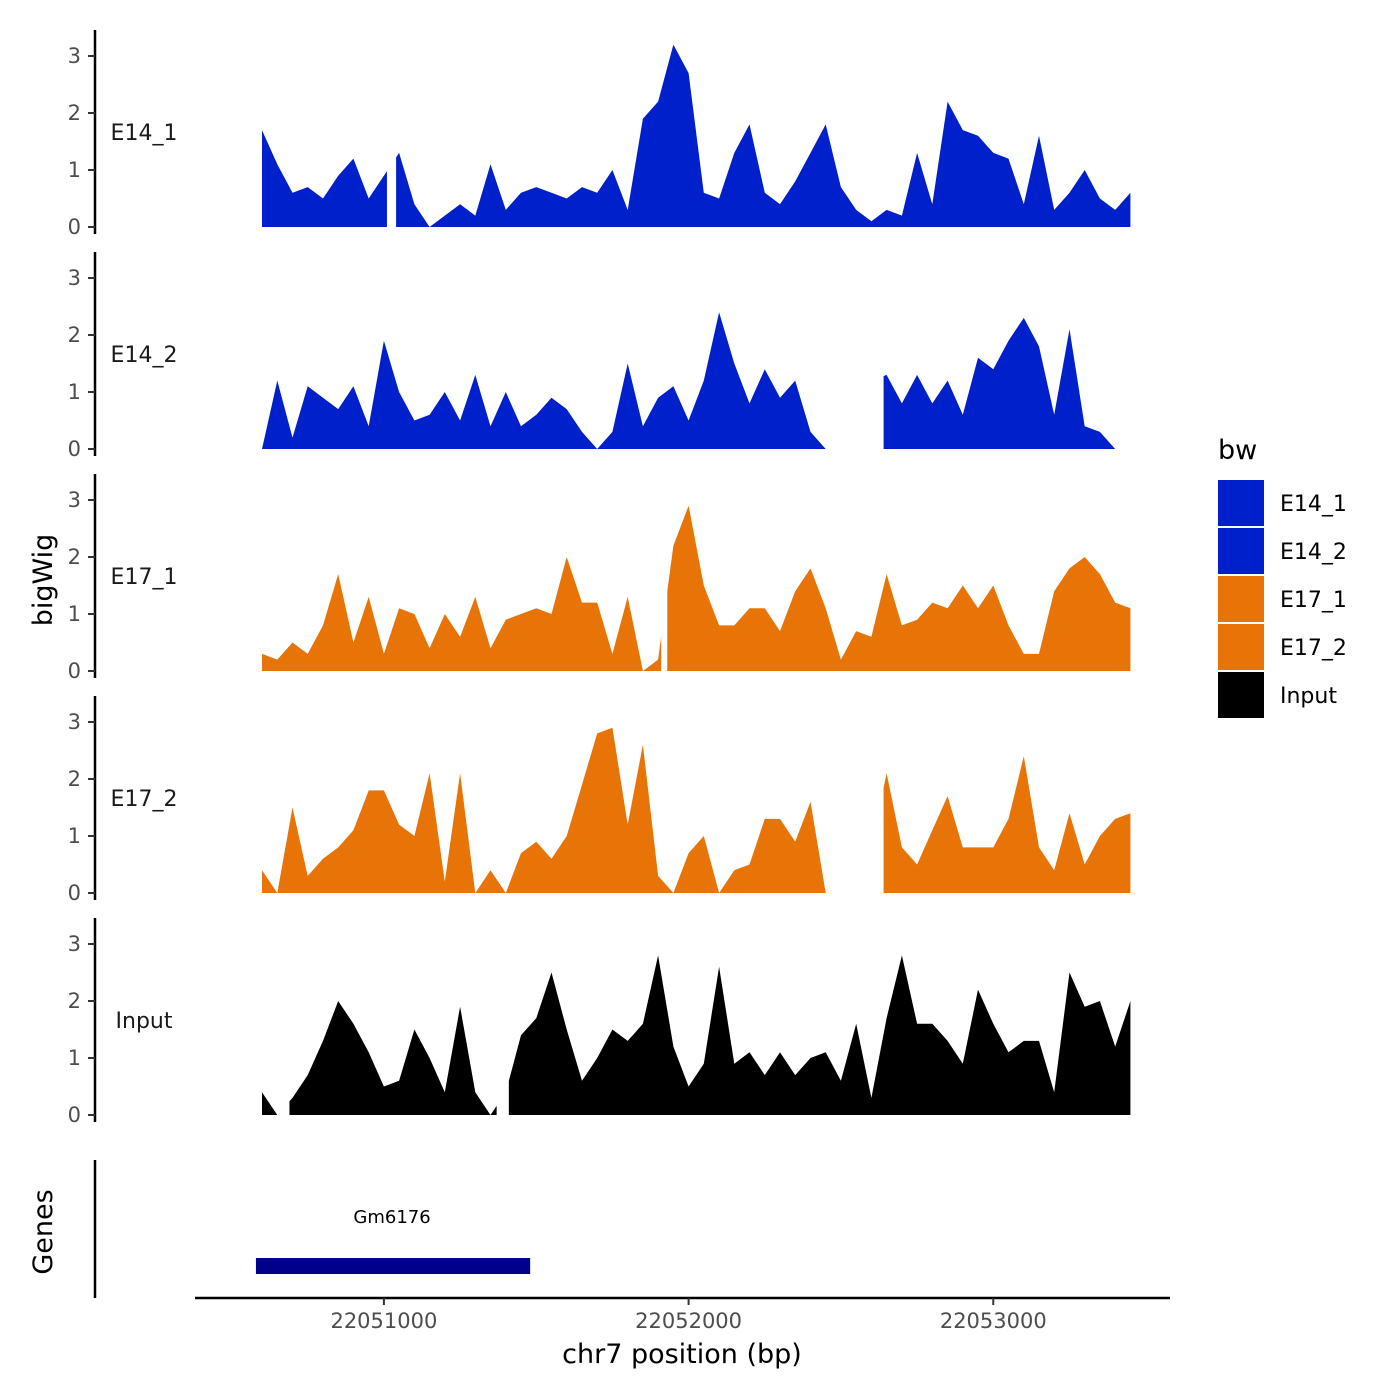 The image size is (1400, 1400). What do you see at coordinates (1313, 552) in the screenshot?
I see `legend-label: E14_2` at bounding box center [1313, 552].